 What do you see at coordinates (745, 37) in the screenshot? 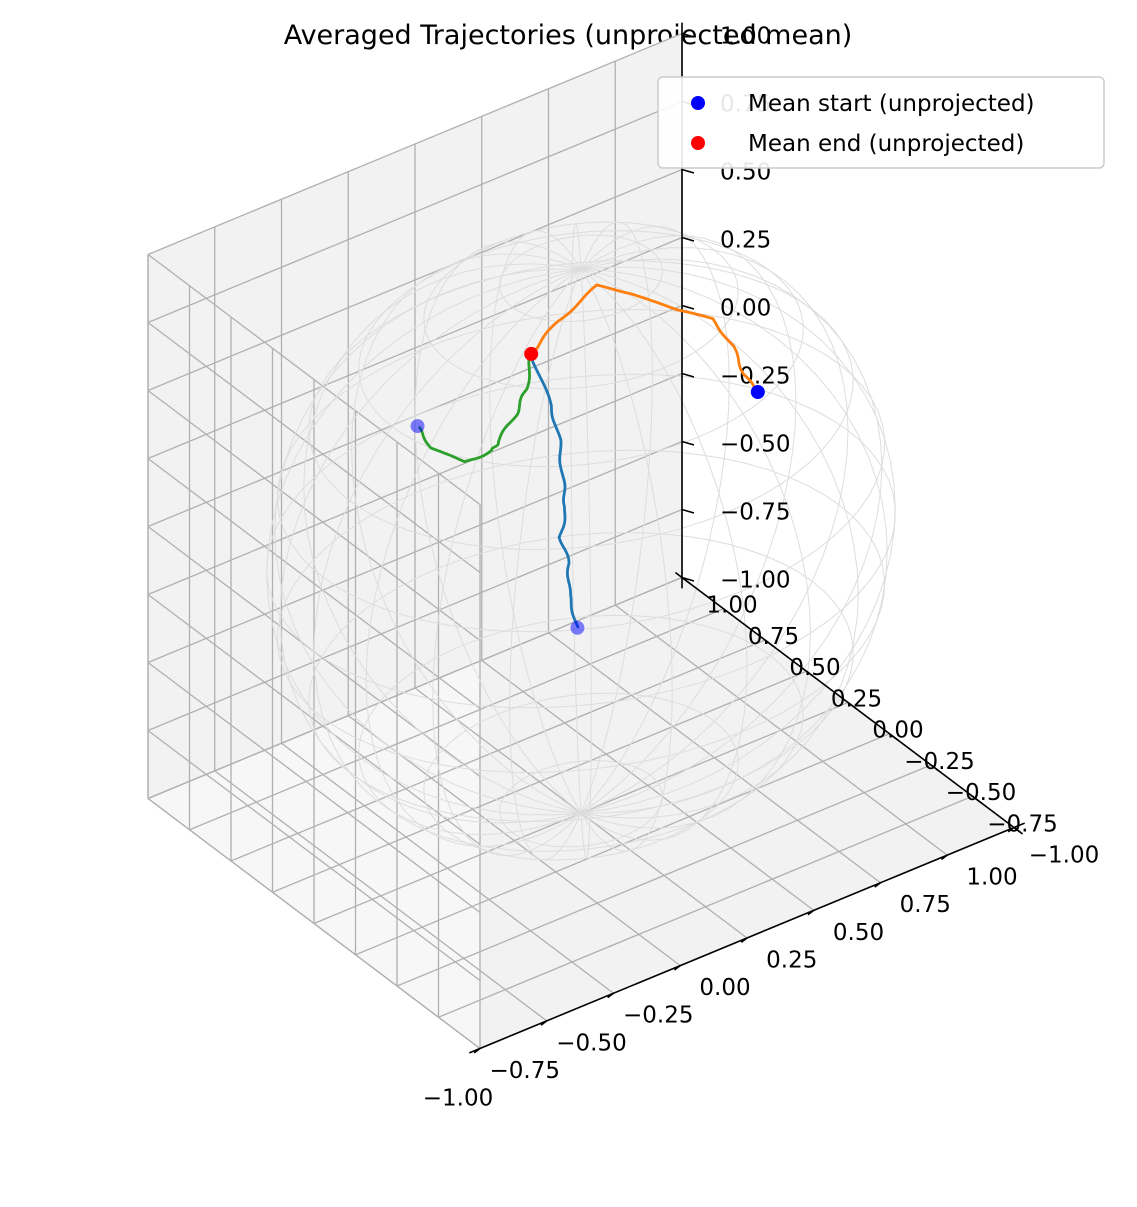
I see `z-axis-tick-label: 1.00` at bounding box center [745, 37].